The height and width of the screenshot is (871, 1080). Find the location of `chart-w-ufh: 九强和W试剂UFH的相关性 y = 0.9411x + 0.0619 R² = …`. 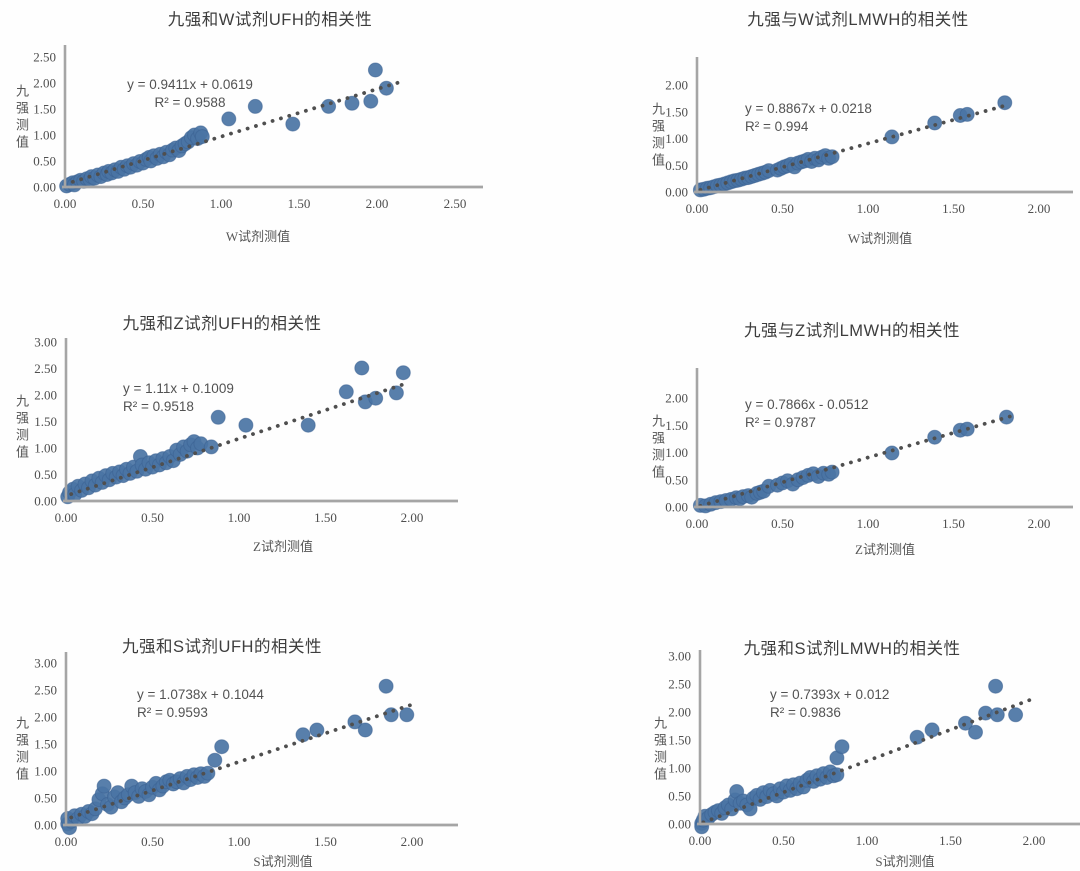

chart-w-ufh: 九强和W试剂UFH的相关性 y = 0.9411x + 0.0619 R² = … is located at coordinates (270, 130).